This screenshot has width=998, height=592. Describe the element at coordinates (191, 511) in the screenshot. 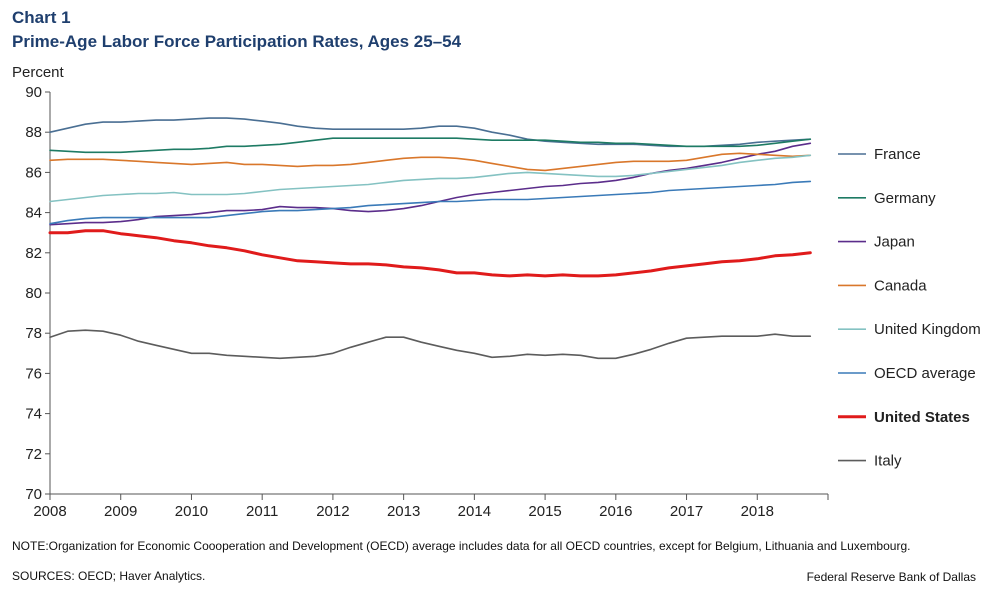

I see `x-tick-label-2010: 2010` at that location.